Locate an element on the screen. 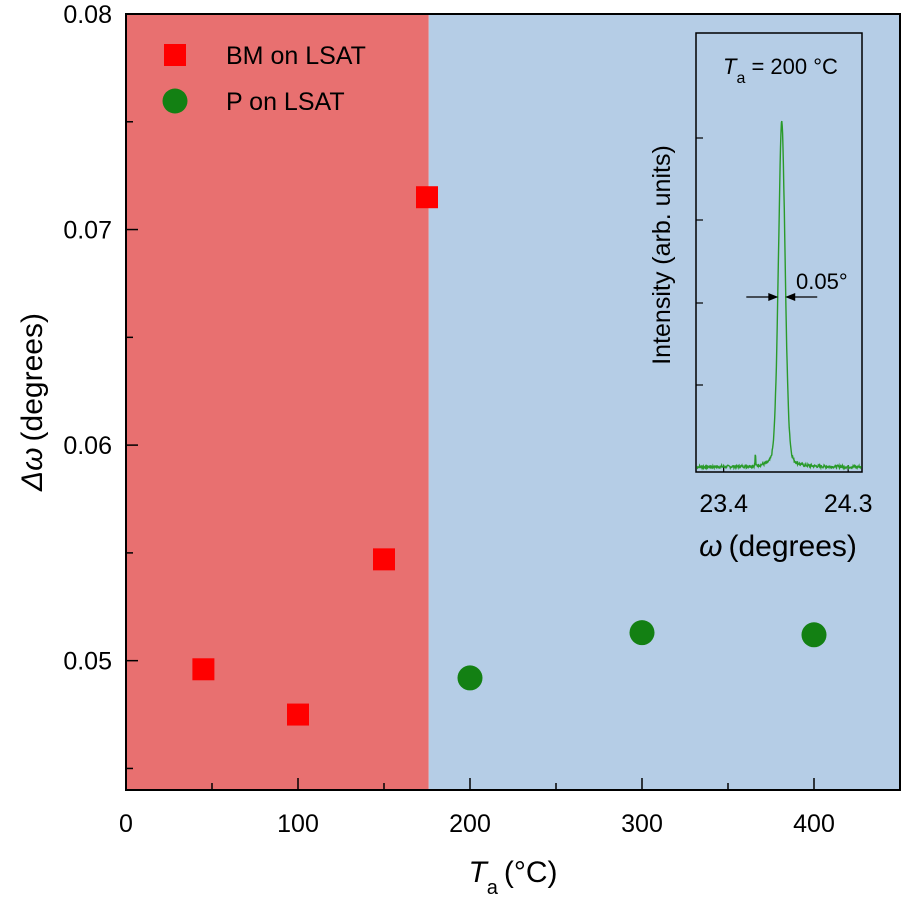 This screenshot has height=905, width=901. inset-x-axis-title: ω (degrees) is located at coordinates (778, 546).